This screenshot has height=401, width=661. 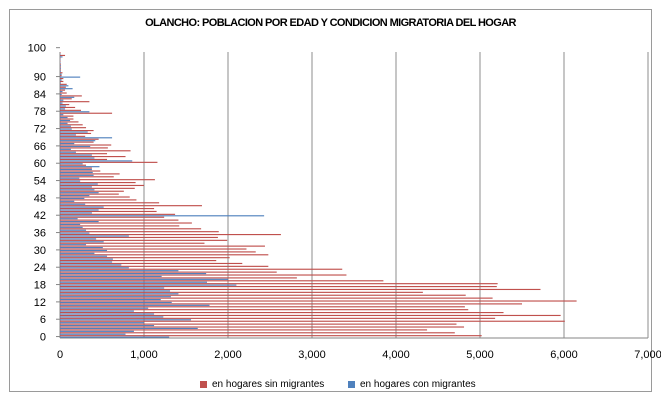 I want to click on x-tick-label: 2,000, so click(x=228, y=355).